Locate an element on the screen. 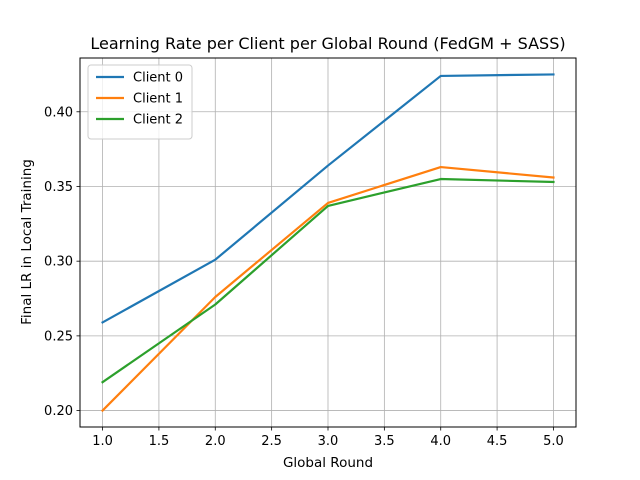  y-tick-label: 0.40 is located at coordinates (58, 112).